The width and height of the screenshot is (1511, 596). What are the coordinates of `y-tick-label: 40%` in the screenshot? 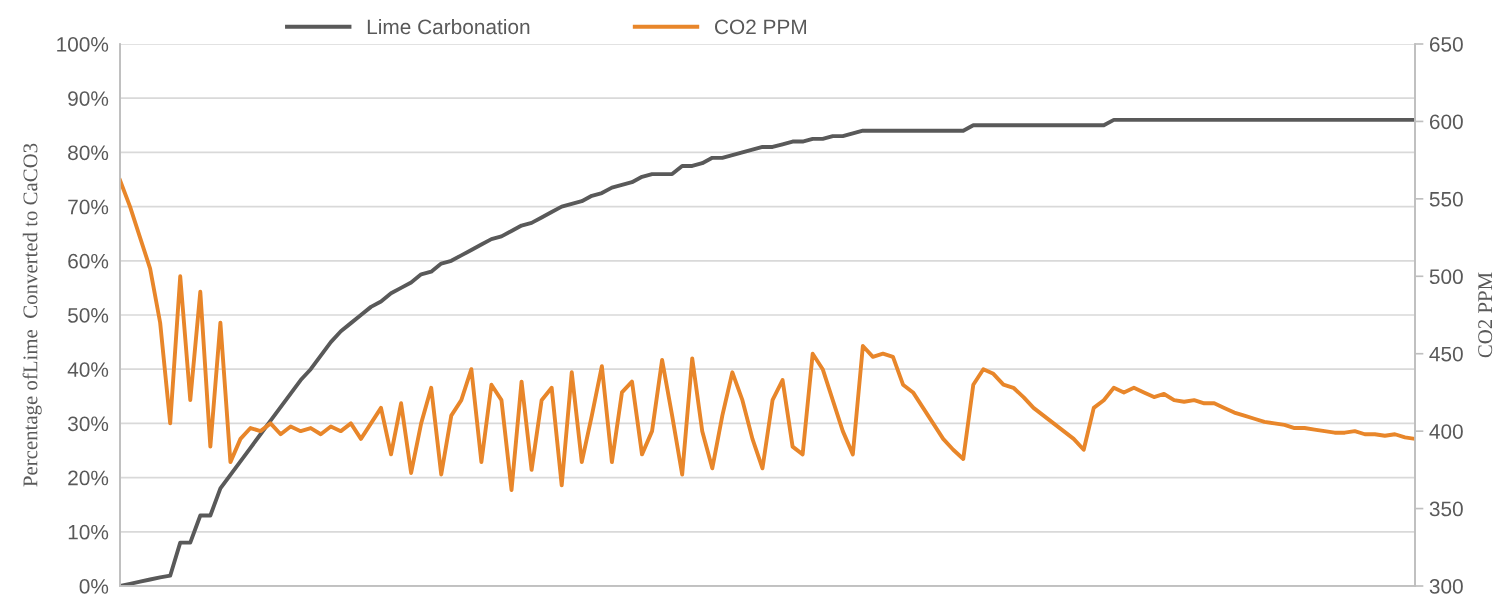 It's located at (88, 369).